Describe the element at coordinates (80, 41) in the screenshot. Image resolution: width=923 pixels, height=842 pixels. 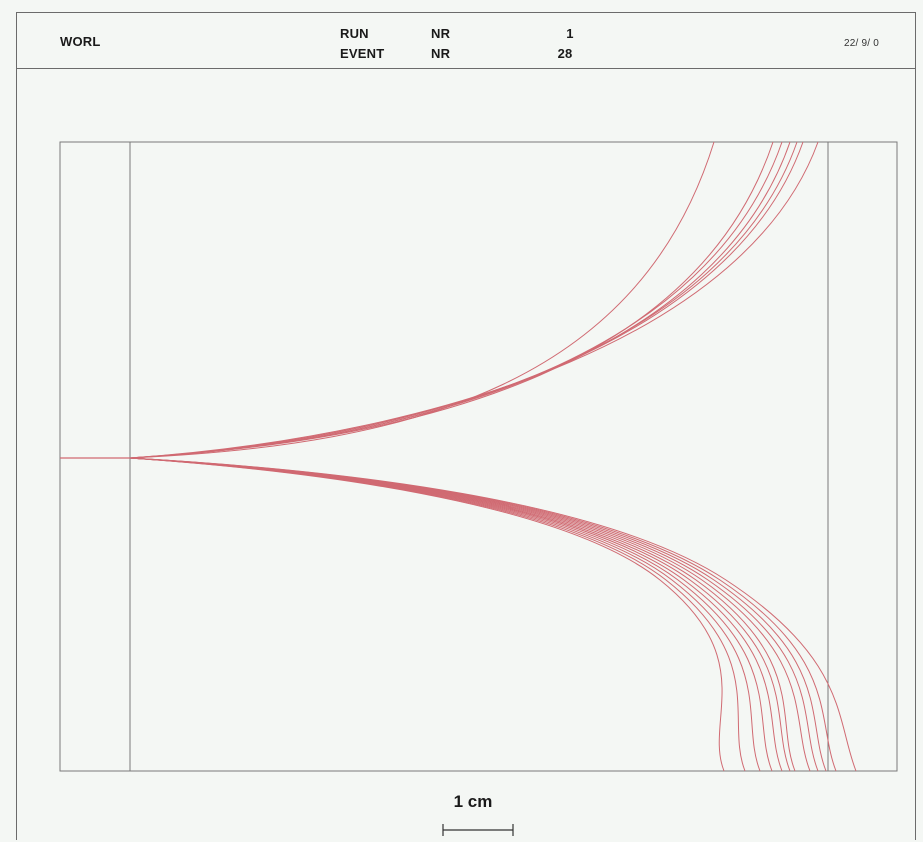
I see `volume-name: WORL` at that location.